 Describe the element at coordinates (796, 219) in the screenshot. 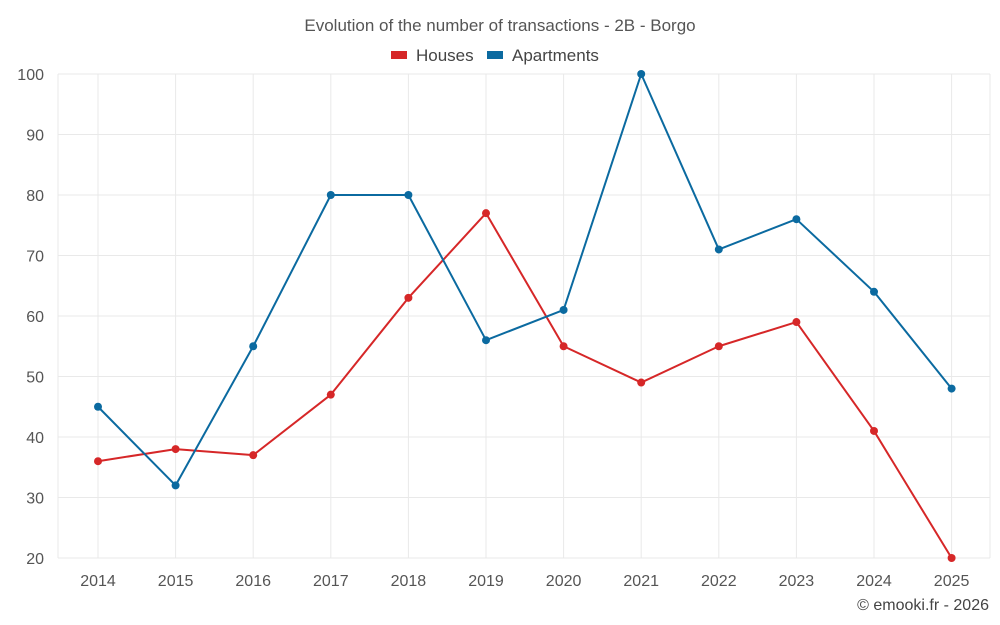

I see `data-point-apartments-2023` at that location.